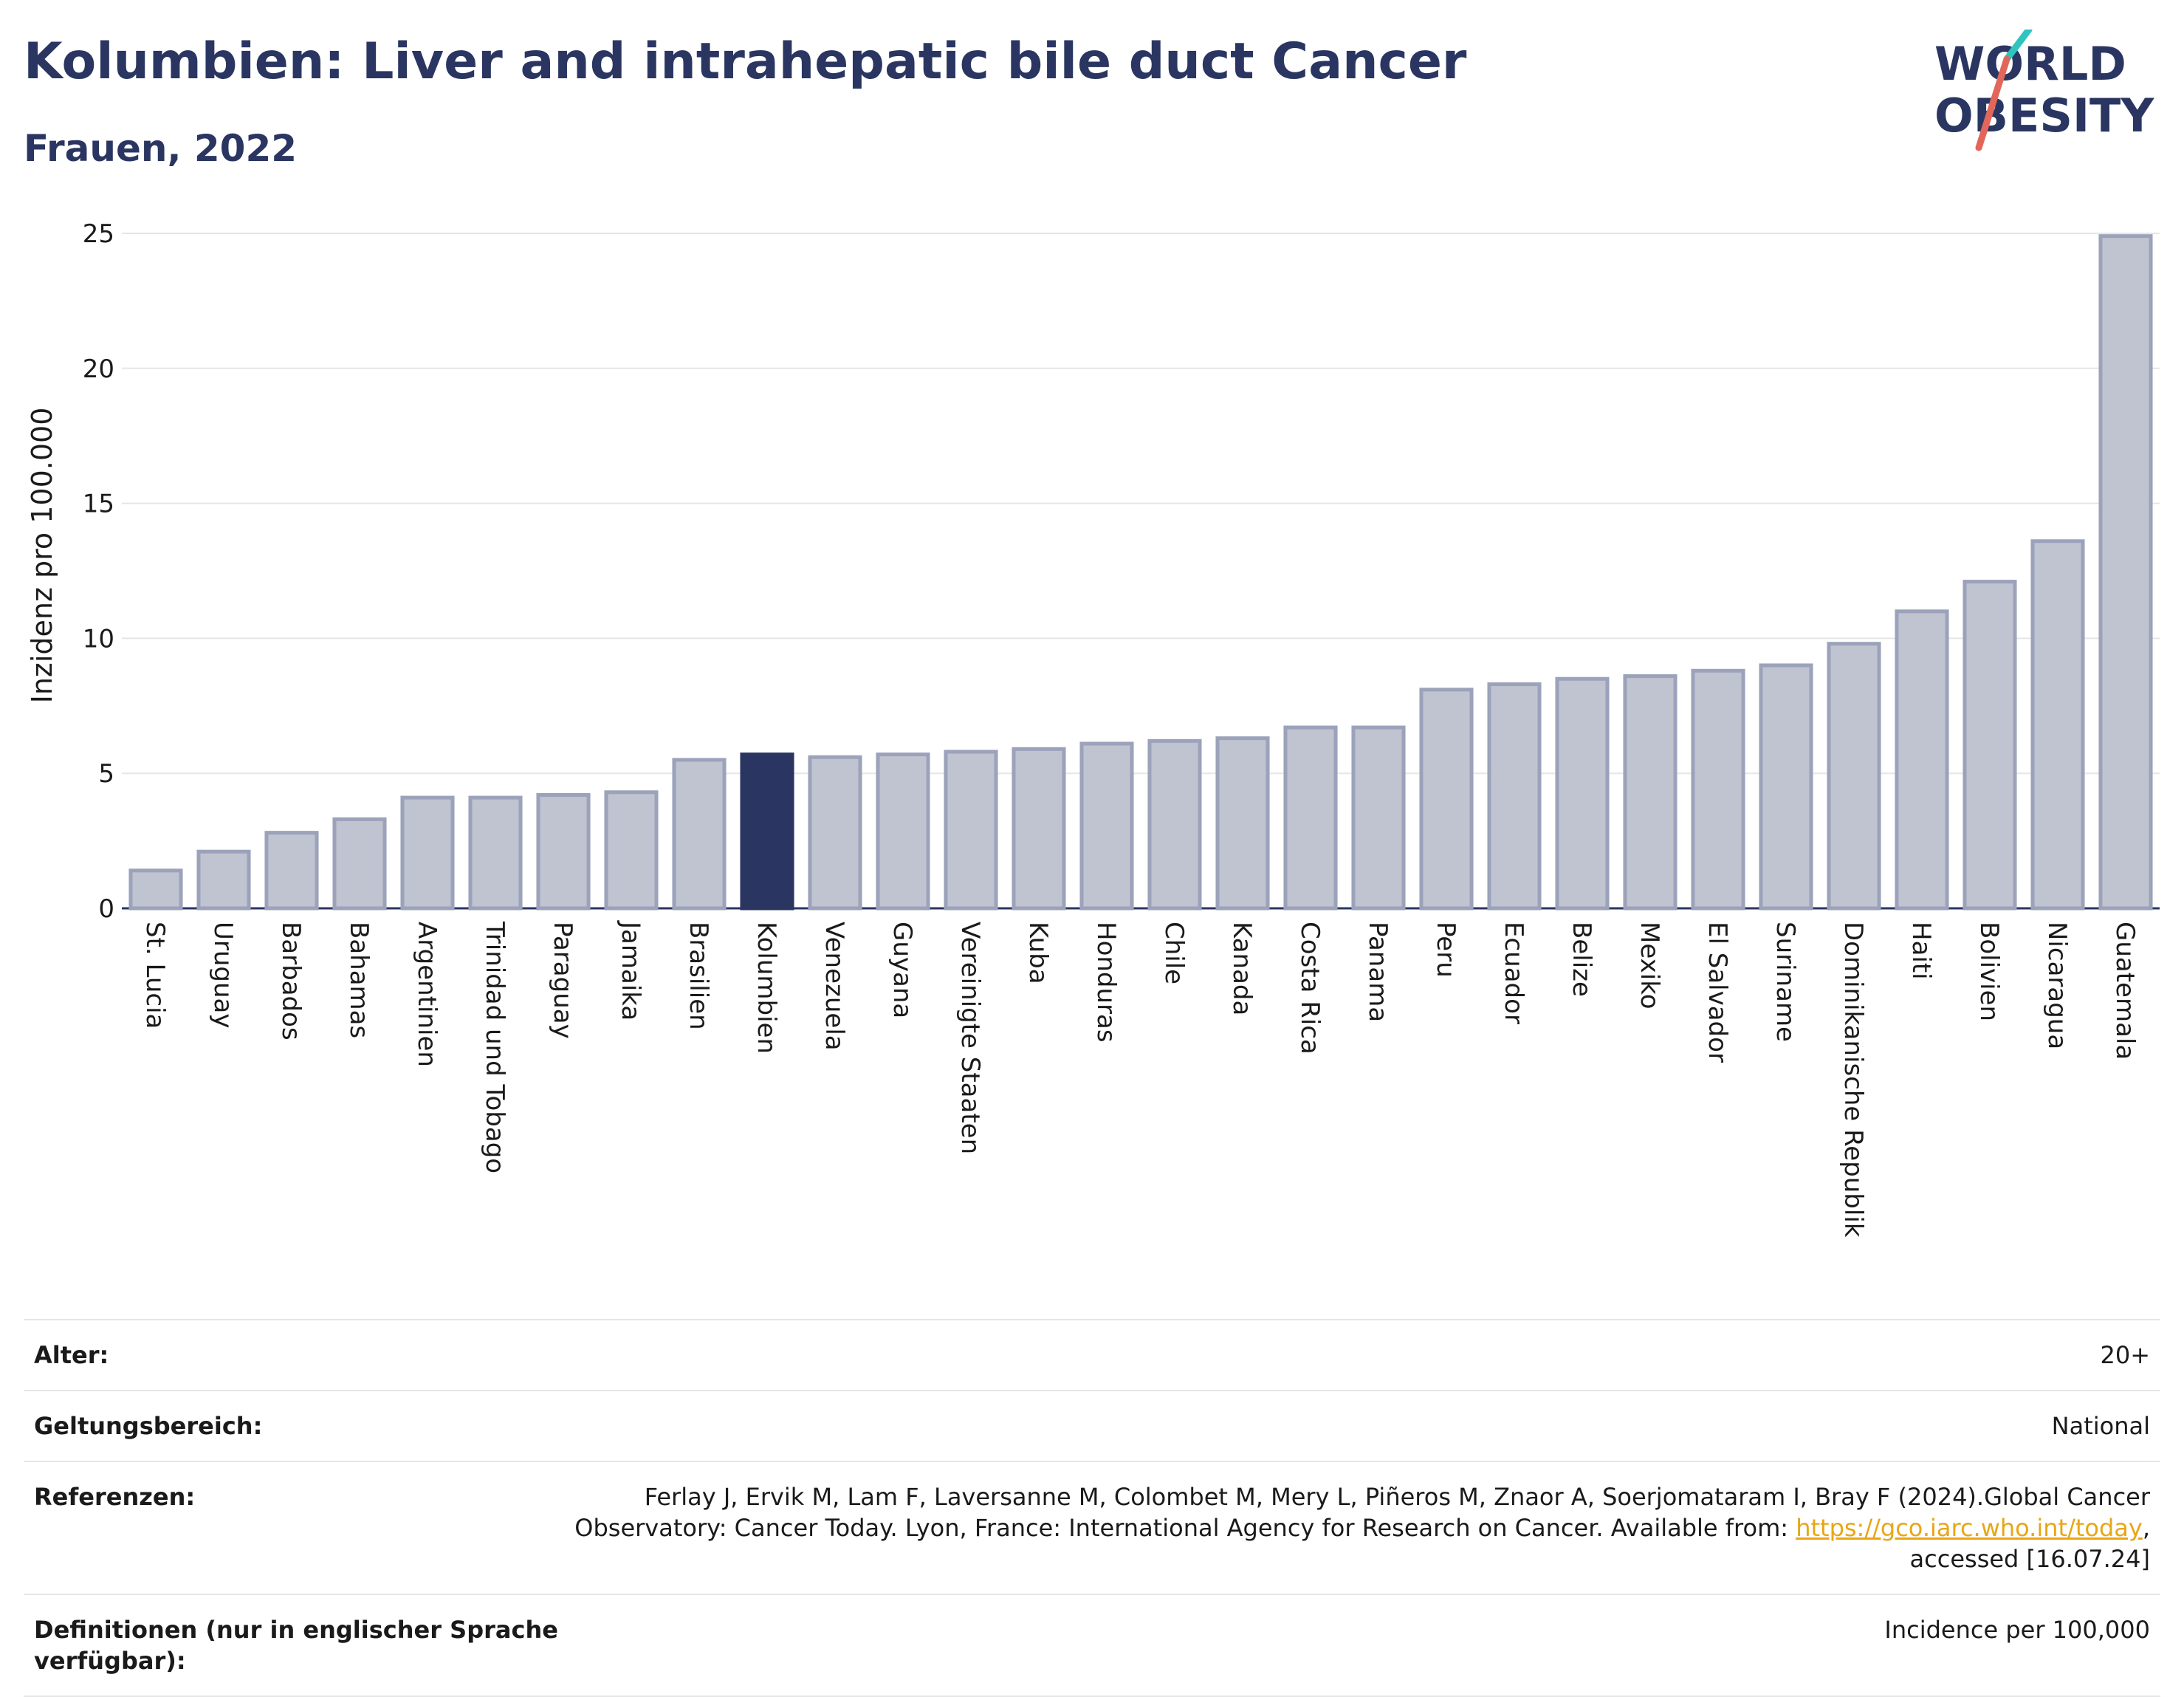  I want to click on x-tick-label: Dominikanische Republik, so click(1853, 1080).